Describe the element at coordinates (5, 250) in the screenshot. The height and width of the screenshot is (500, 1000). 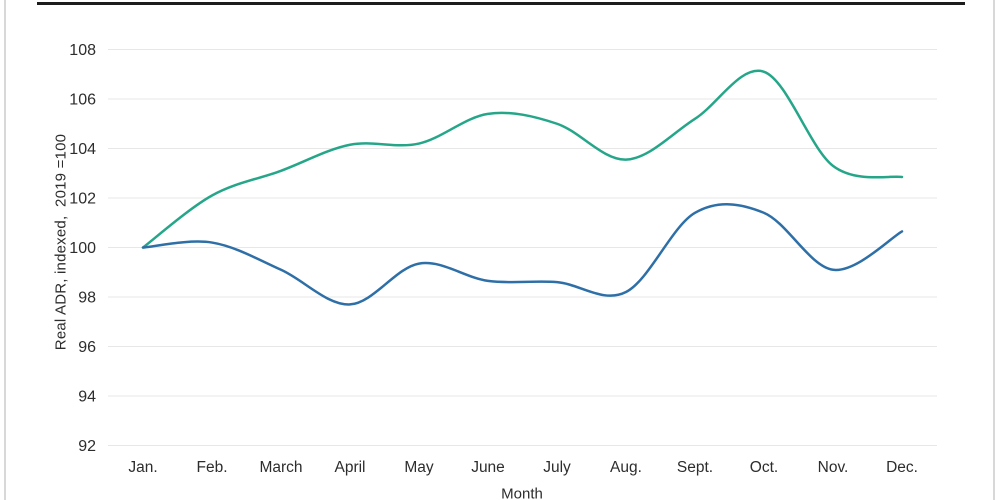
I see `page-left-edge` at that location.